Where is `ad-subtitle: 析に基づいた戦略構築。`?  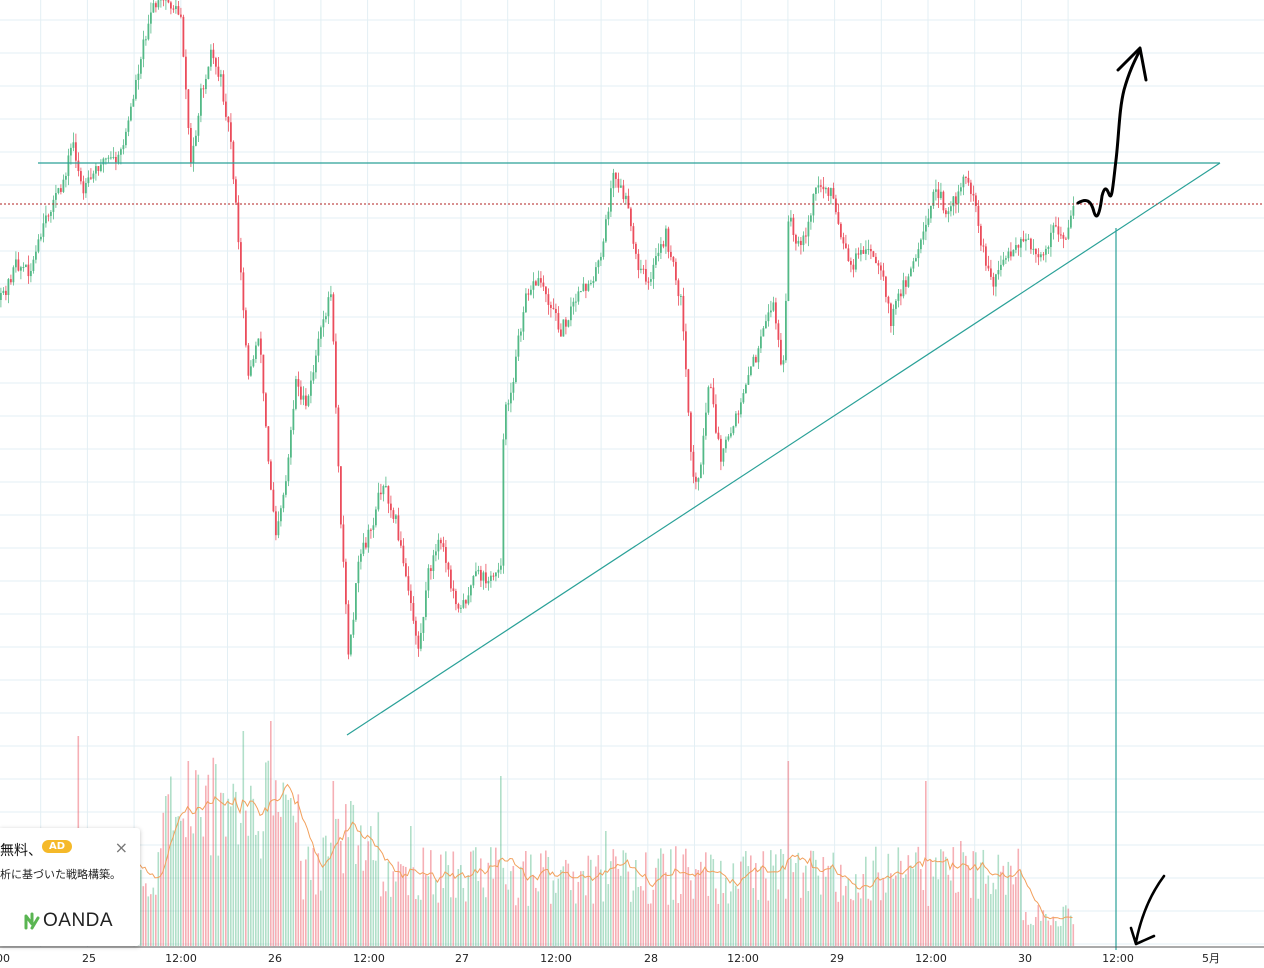 ad-subtitle: 析に基づいた戦略構築。 is located at coordinates (60, 874).